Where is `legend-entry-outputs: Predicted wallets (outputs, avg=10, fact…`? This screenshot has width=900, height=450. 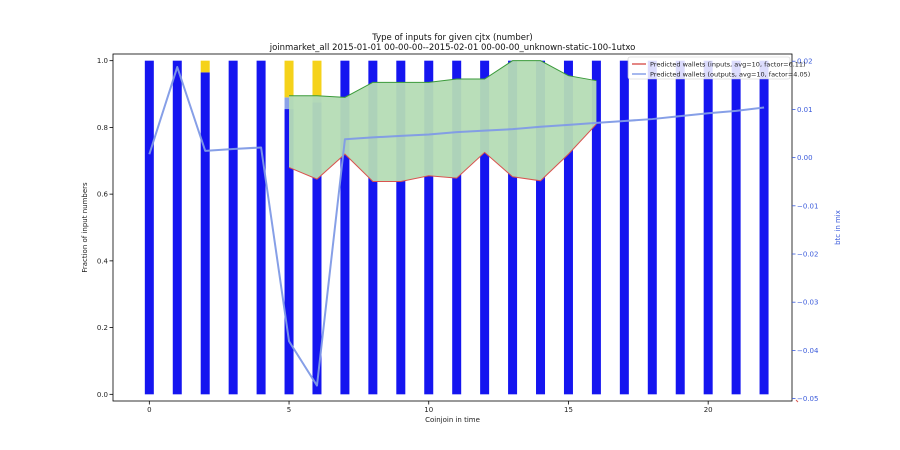 legend-entry-outputs: Predicted wallets (outputs, avg=10, fact… is located at coordinates (730, 74).